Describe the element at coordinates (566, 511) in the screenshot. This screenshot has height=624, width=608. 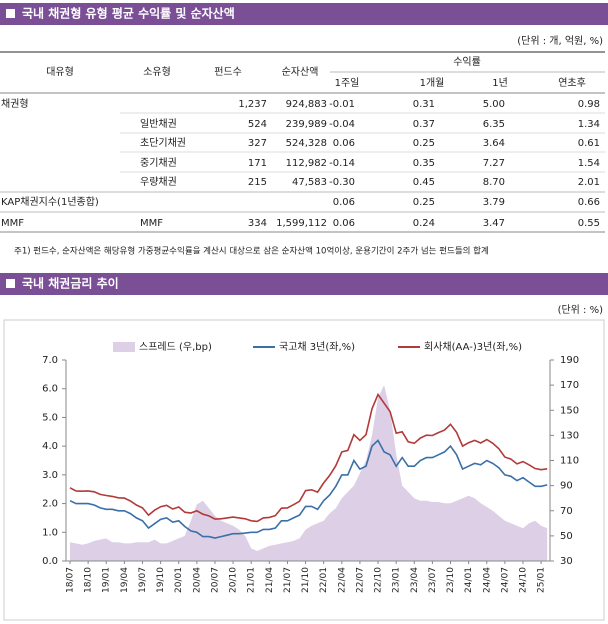
I see `y2-tick-label: 70` at that location.